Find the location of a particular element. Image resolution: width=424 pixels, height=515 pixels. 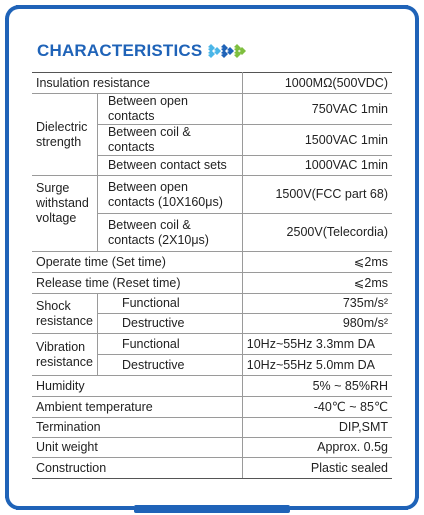

row-label: Release time (Reset time) is located at coordinates (137, 283).